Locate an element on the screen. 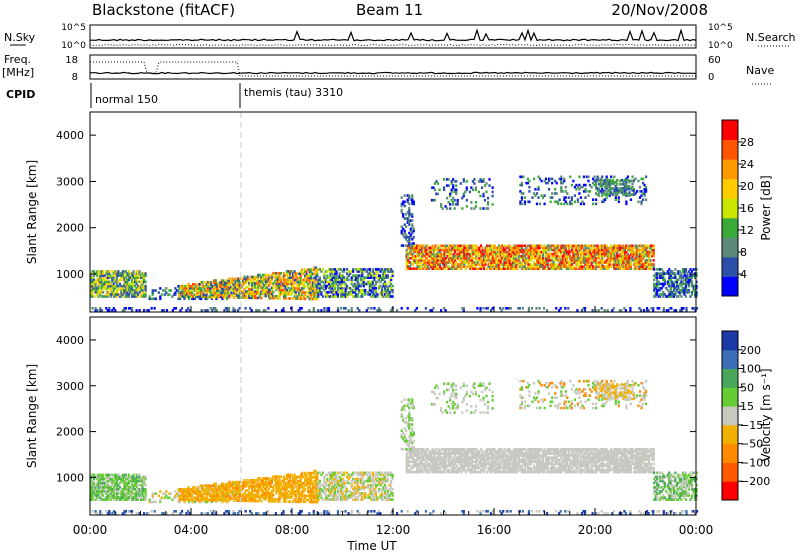 This screenshot has height=554, width=800. nsky-tick-bottom: 10^0 is located at coordinates (73, 46).